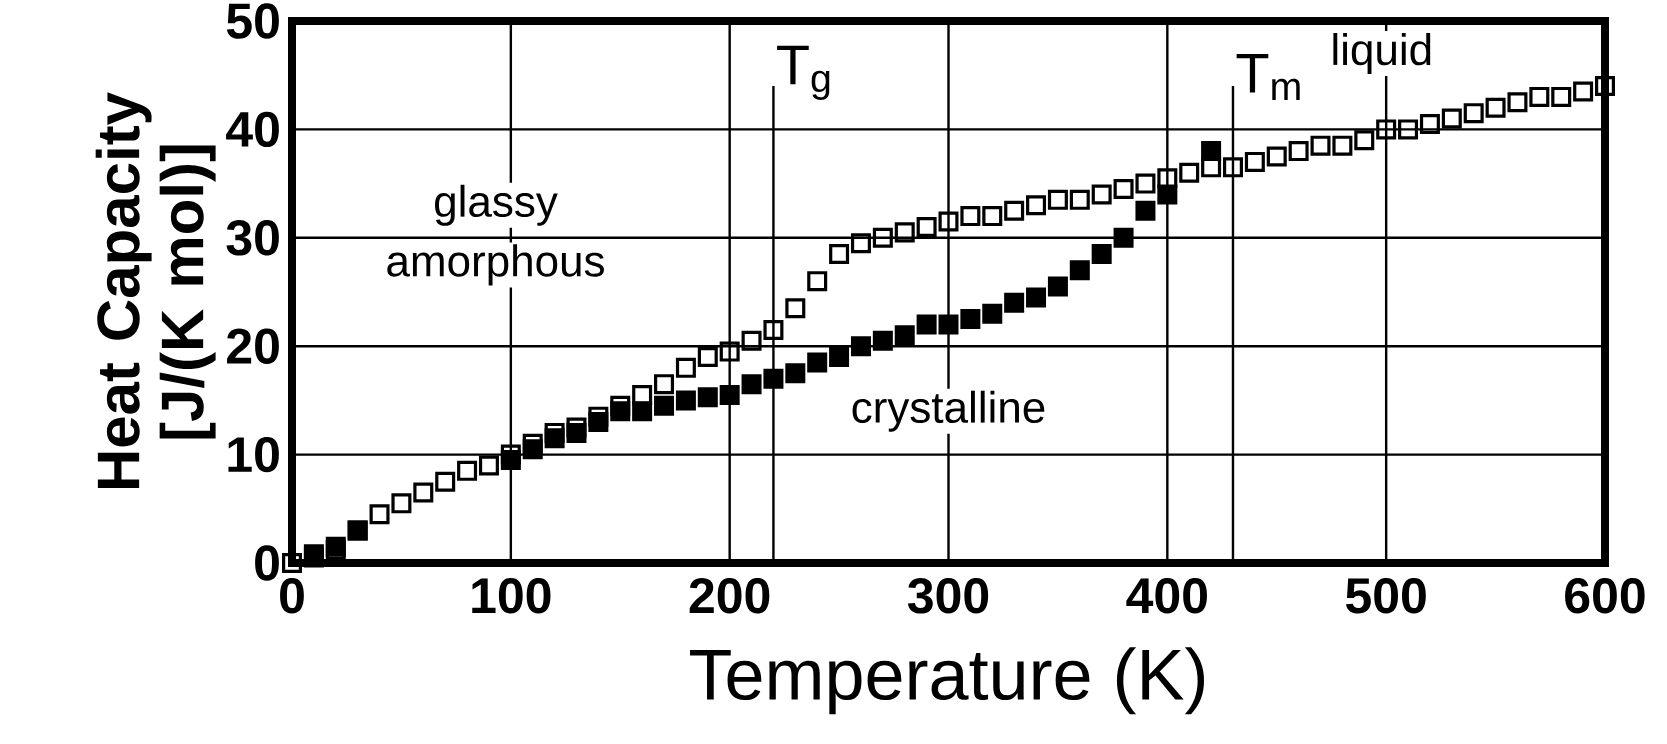 The height and width of the screenshot is (744, 1667). I want to click on annotation: liquid, so click(1382, 53).